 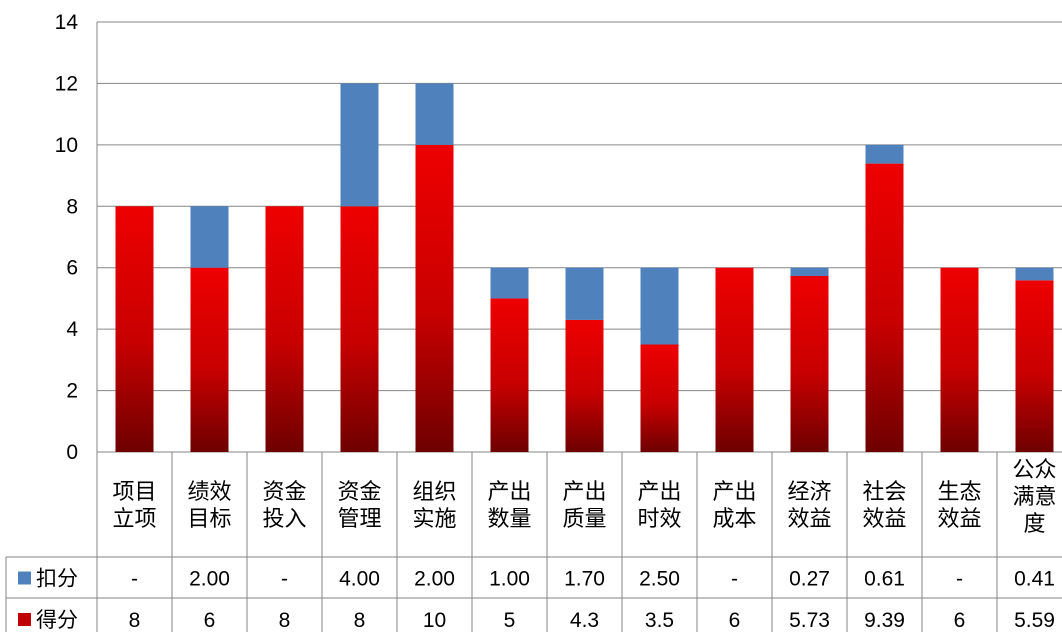 I want to click on y-tick-label: 6, so click(x=72, y=268).